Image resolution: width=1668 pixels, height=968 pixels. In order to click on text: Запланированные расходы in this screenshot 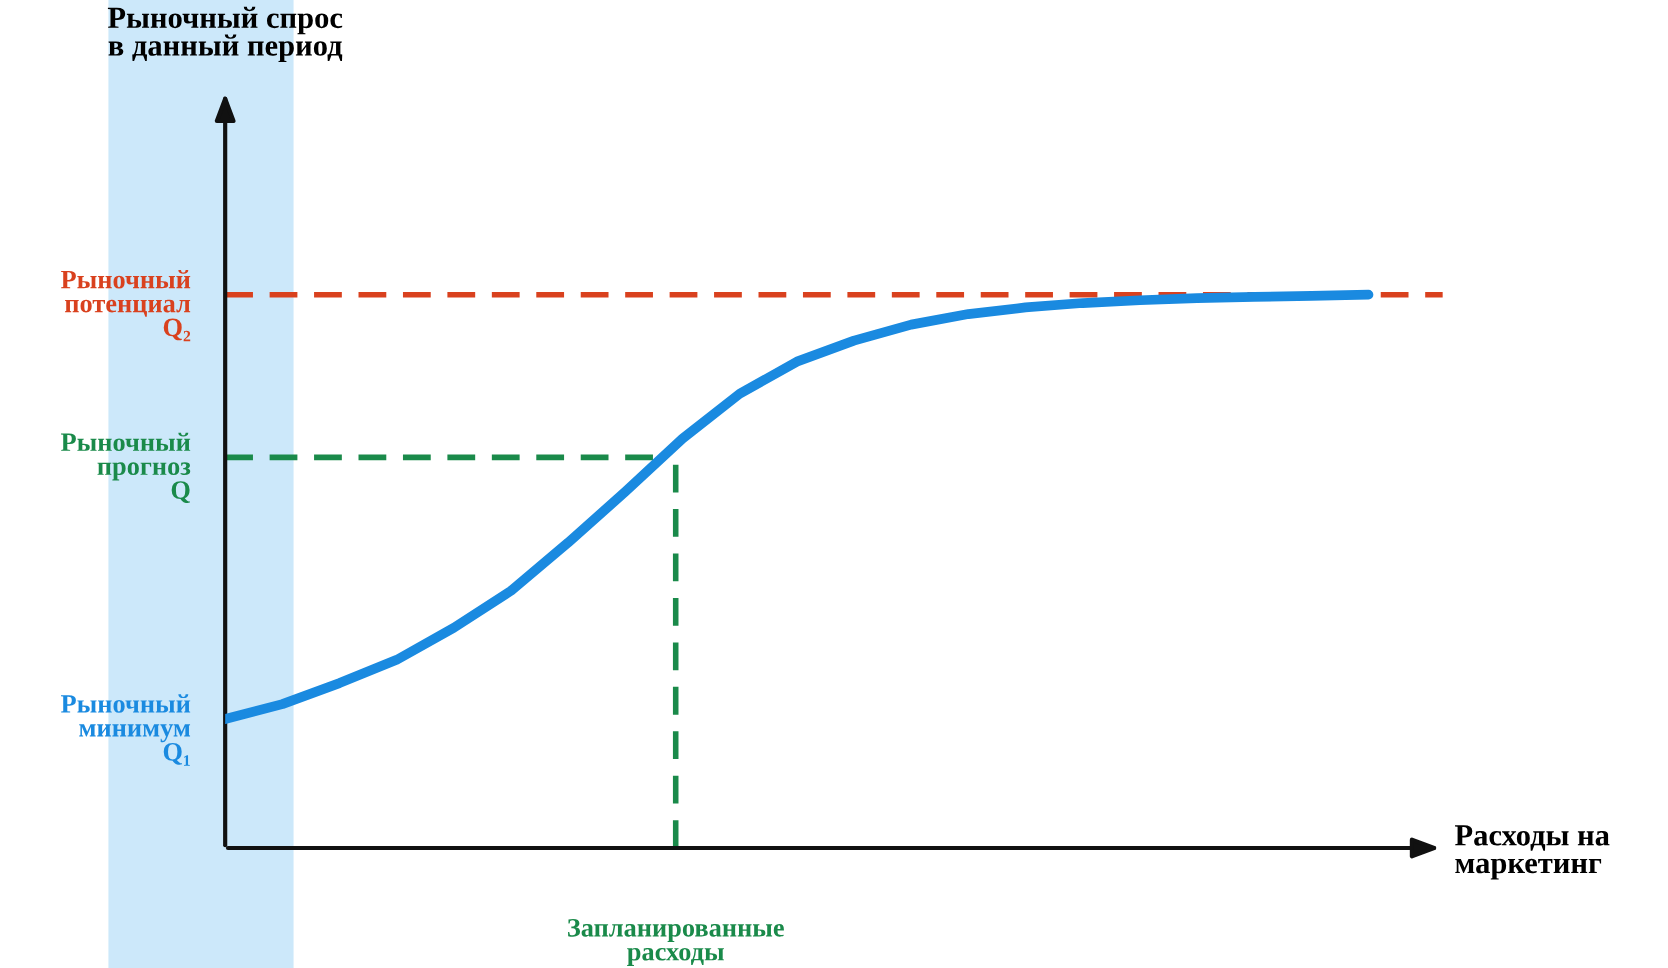, I will do `click(676, 942)`.